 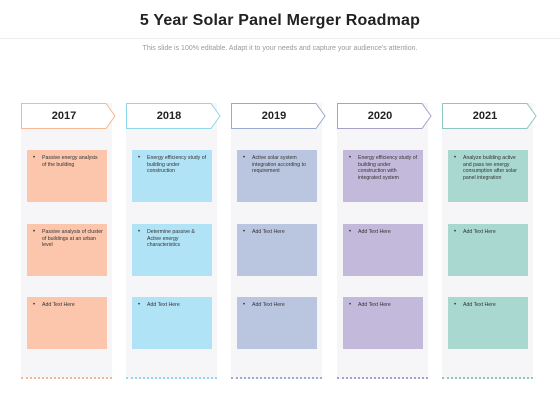 What do you see at coordinates (280, 38) in the screenshot?
I see `title-divider` at bounding box center [280, 38].